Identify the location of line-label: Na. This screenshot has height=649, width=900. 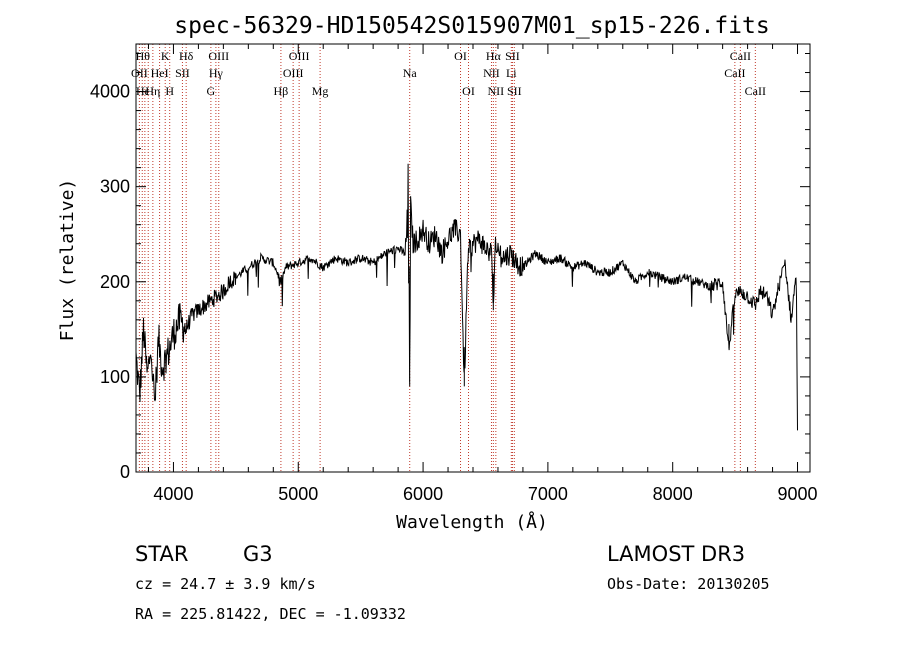
(410, 73).